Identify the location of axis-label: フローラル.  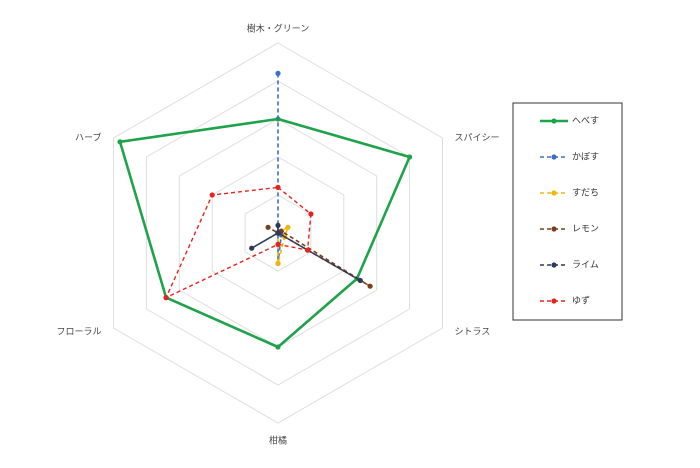
(78, 332).